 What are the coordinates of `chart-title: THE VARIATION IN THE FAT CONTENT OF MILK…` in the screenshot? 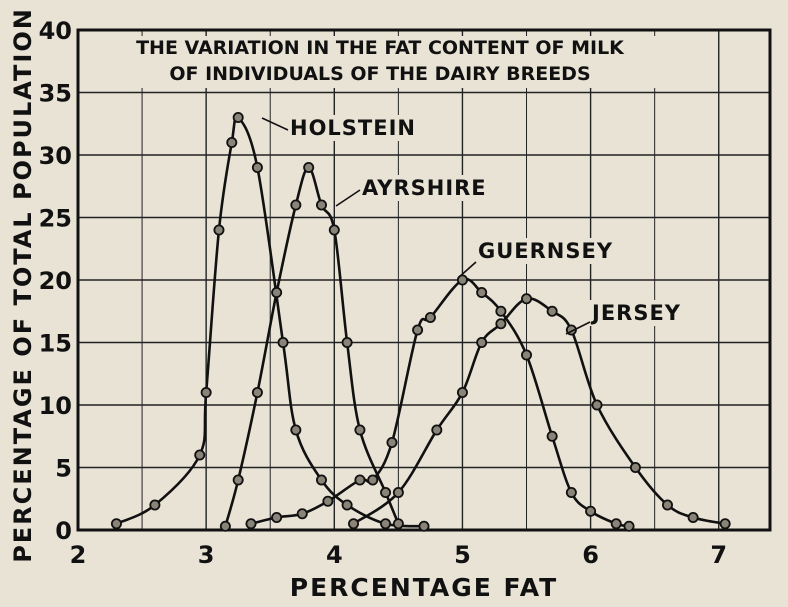 It's located at (395, 62).